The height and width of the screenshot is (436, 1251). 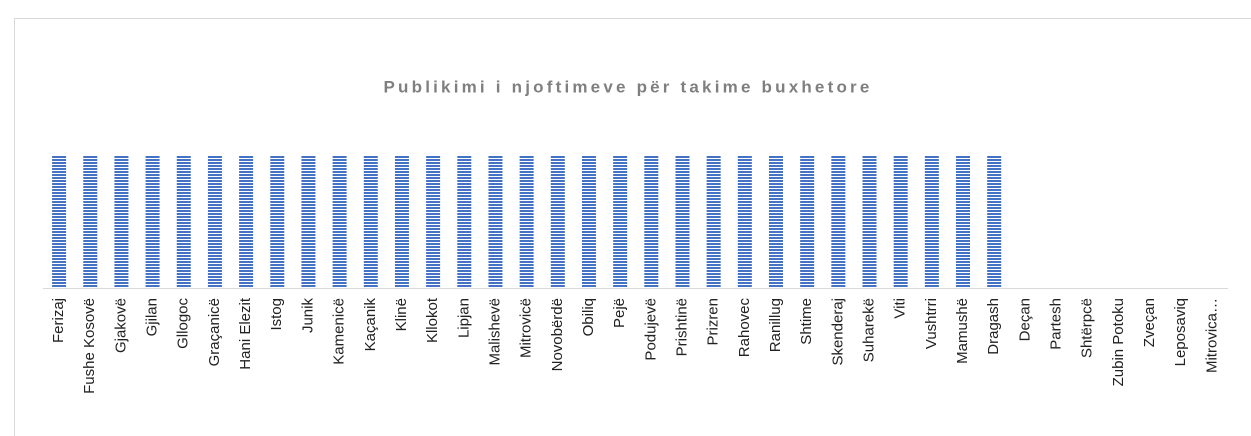 What do you see at coordinates (619, 313) in the screenshot?
I see `x-tick-label: Pejë` at bounding box center [619, 313].